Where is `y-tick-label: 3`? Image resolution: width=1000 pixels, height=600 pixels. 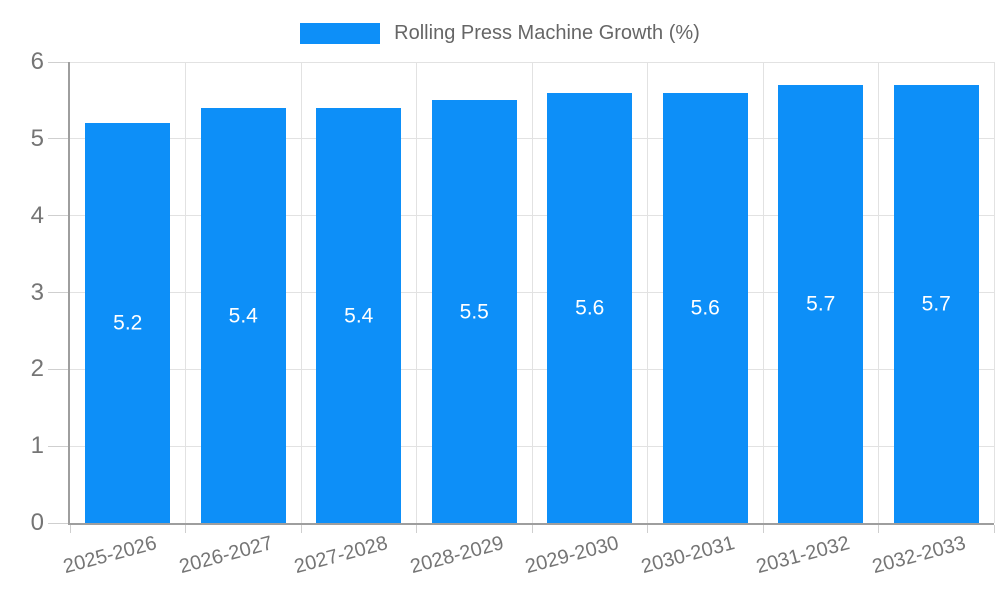
y-tick-label: 3 is located at coordinates (37, 292).